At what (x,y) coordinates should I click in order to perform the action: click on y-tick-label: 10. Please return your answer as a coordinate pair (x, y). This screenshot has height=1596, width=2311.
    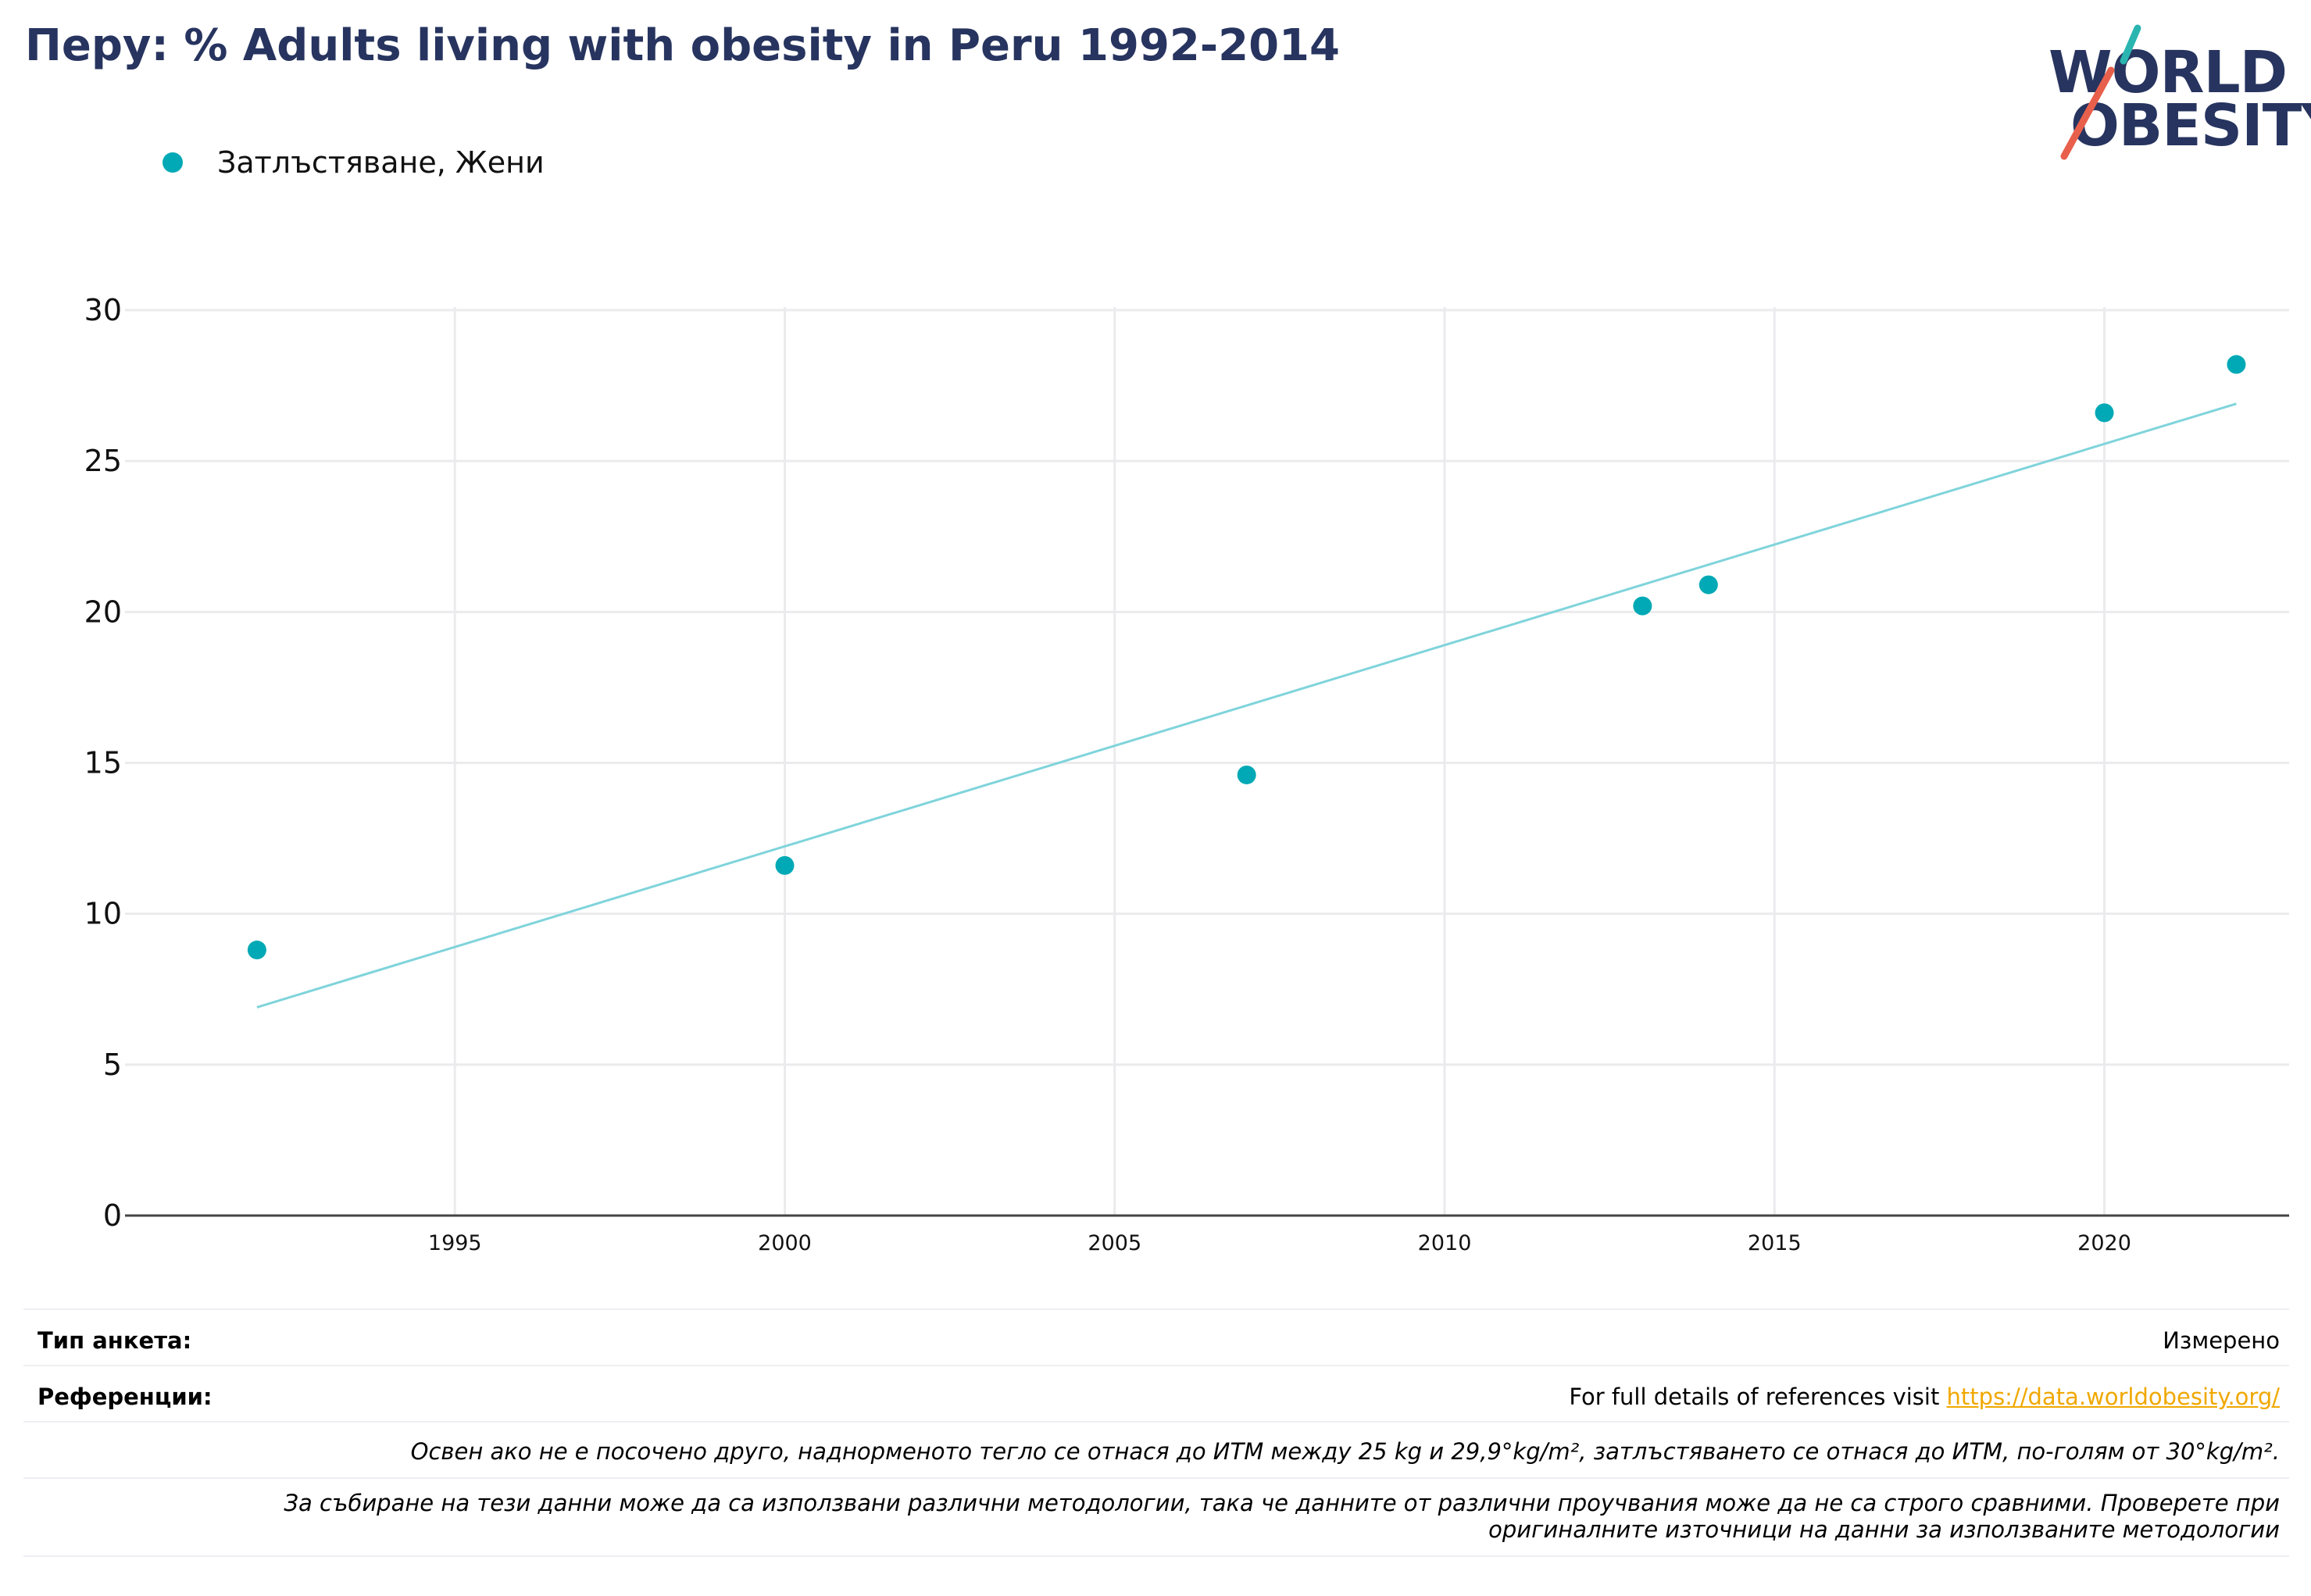
    Looking at the image, I should click on (103, 914).